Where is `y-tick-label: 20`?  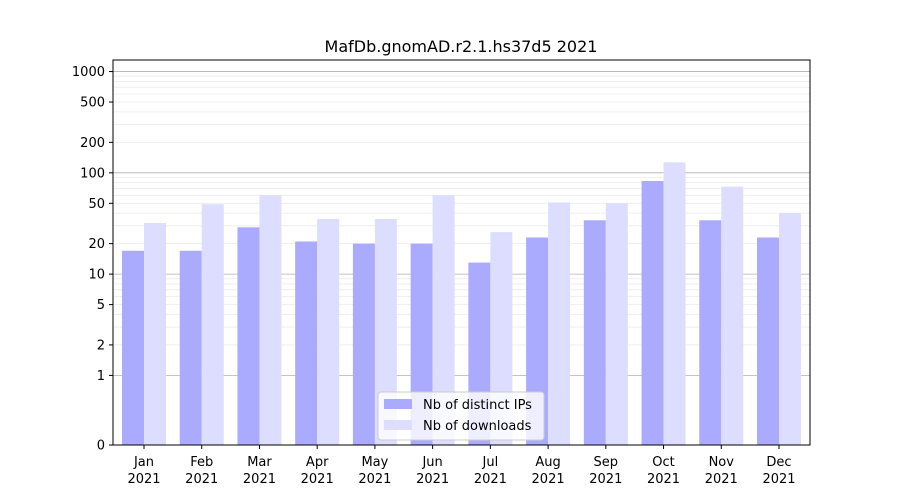
y-tick-label: 20 is located at coordinates (96, 244).